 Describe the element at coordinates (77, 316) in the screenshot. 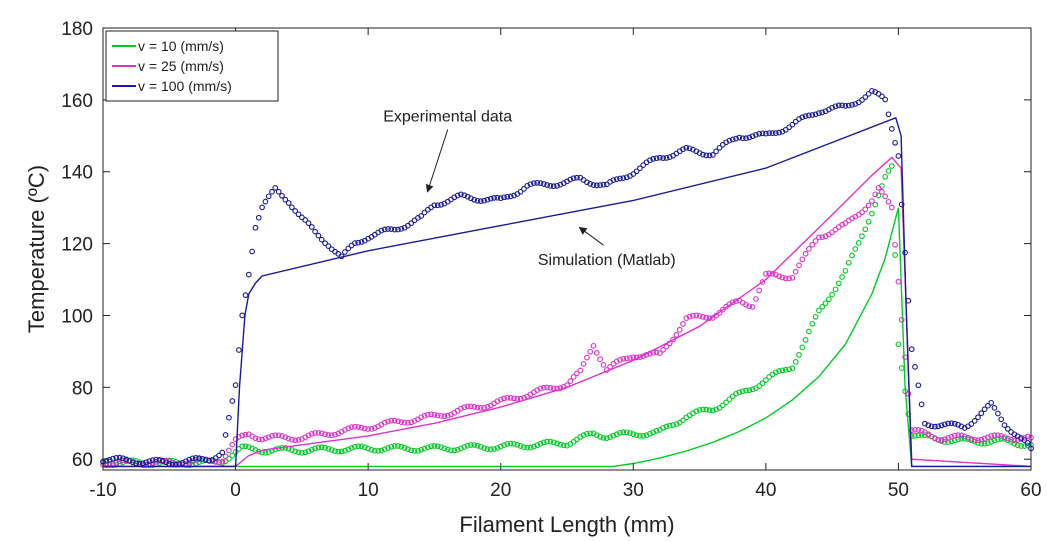

I see `y-tick-label: 100` at that location.